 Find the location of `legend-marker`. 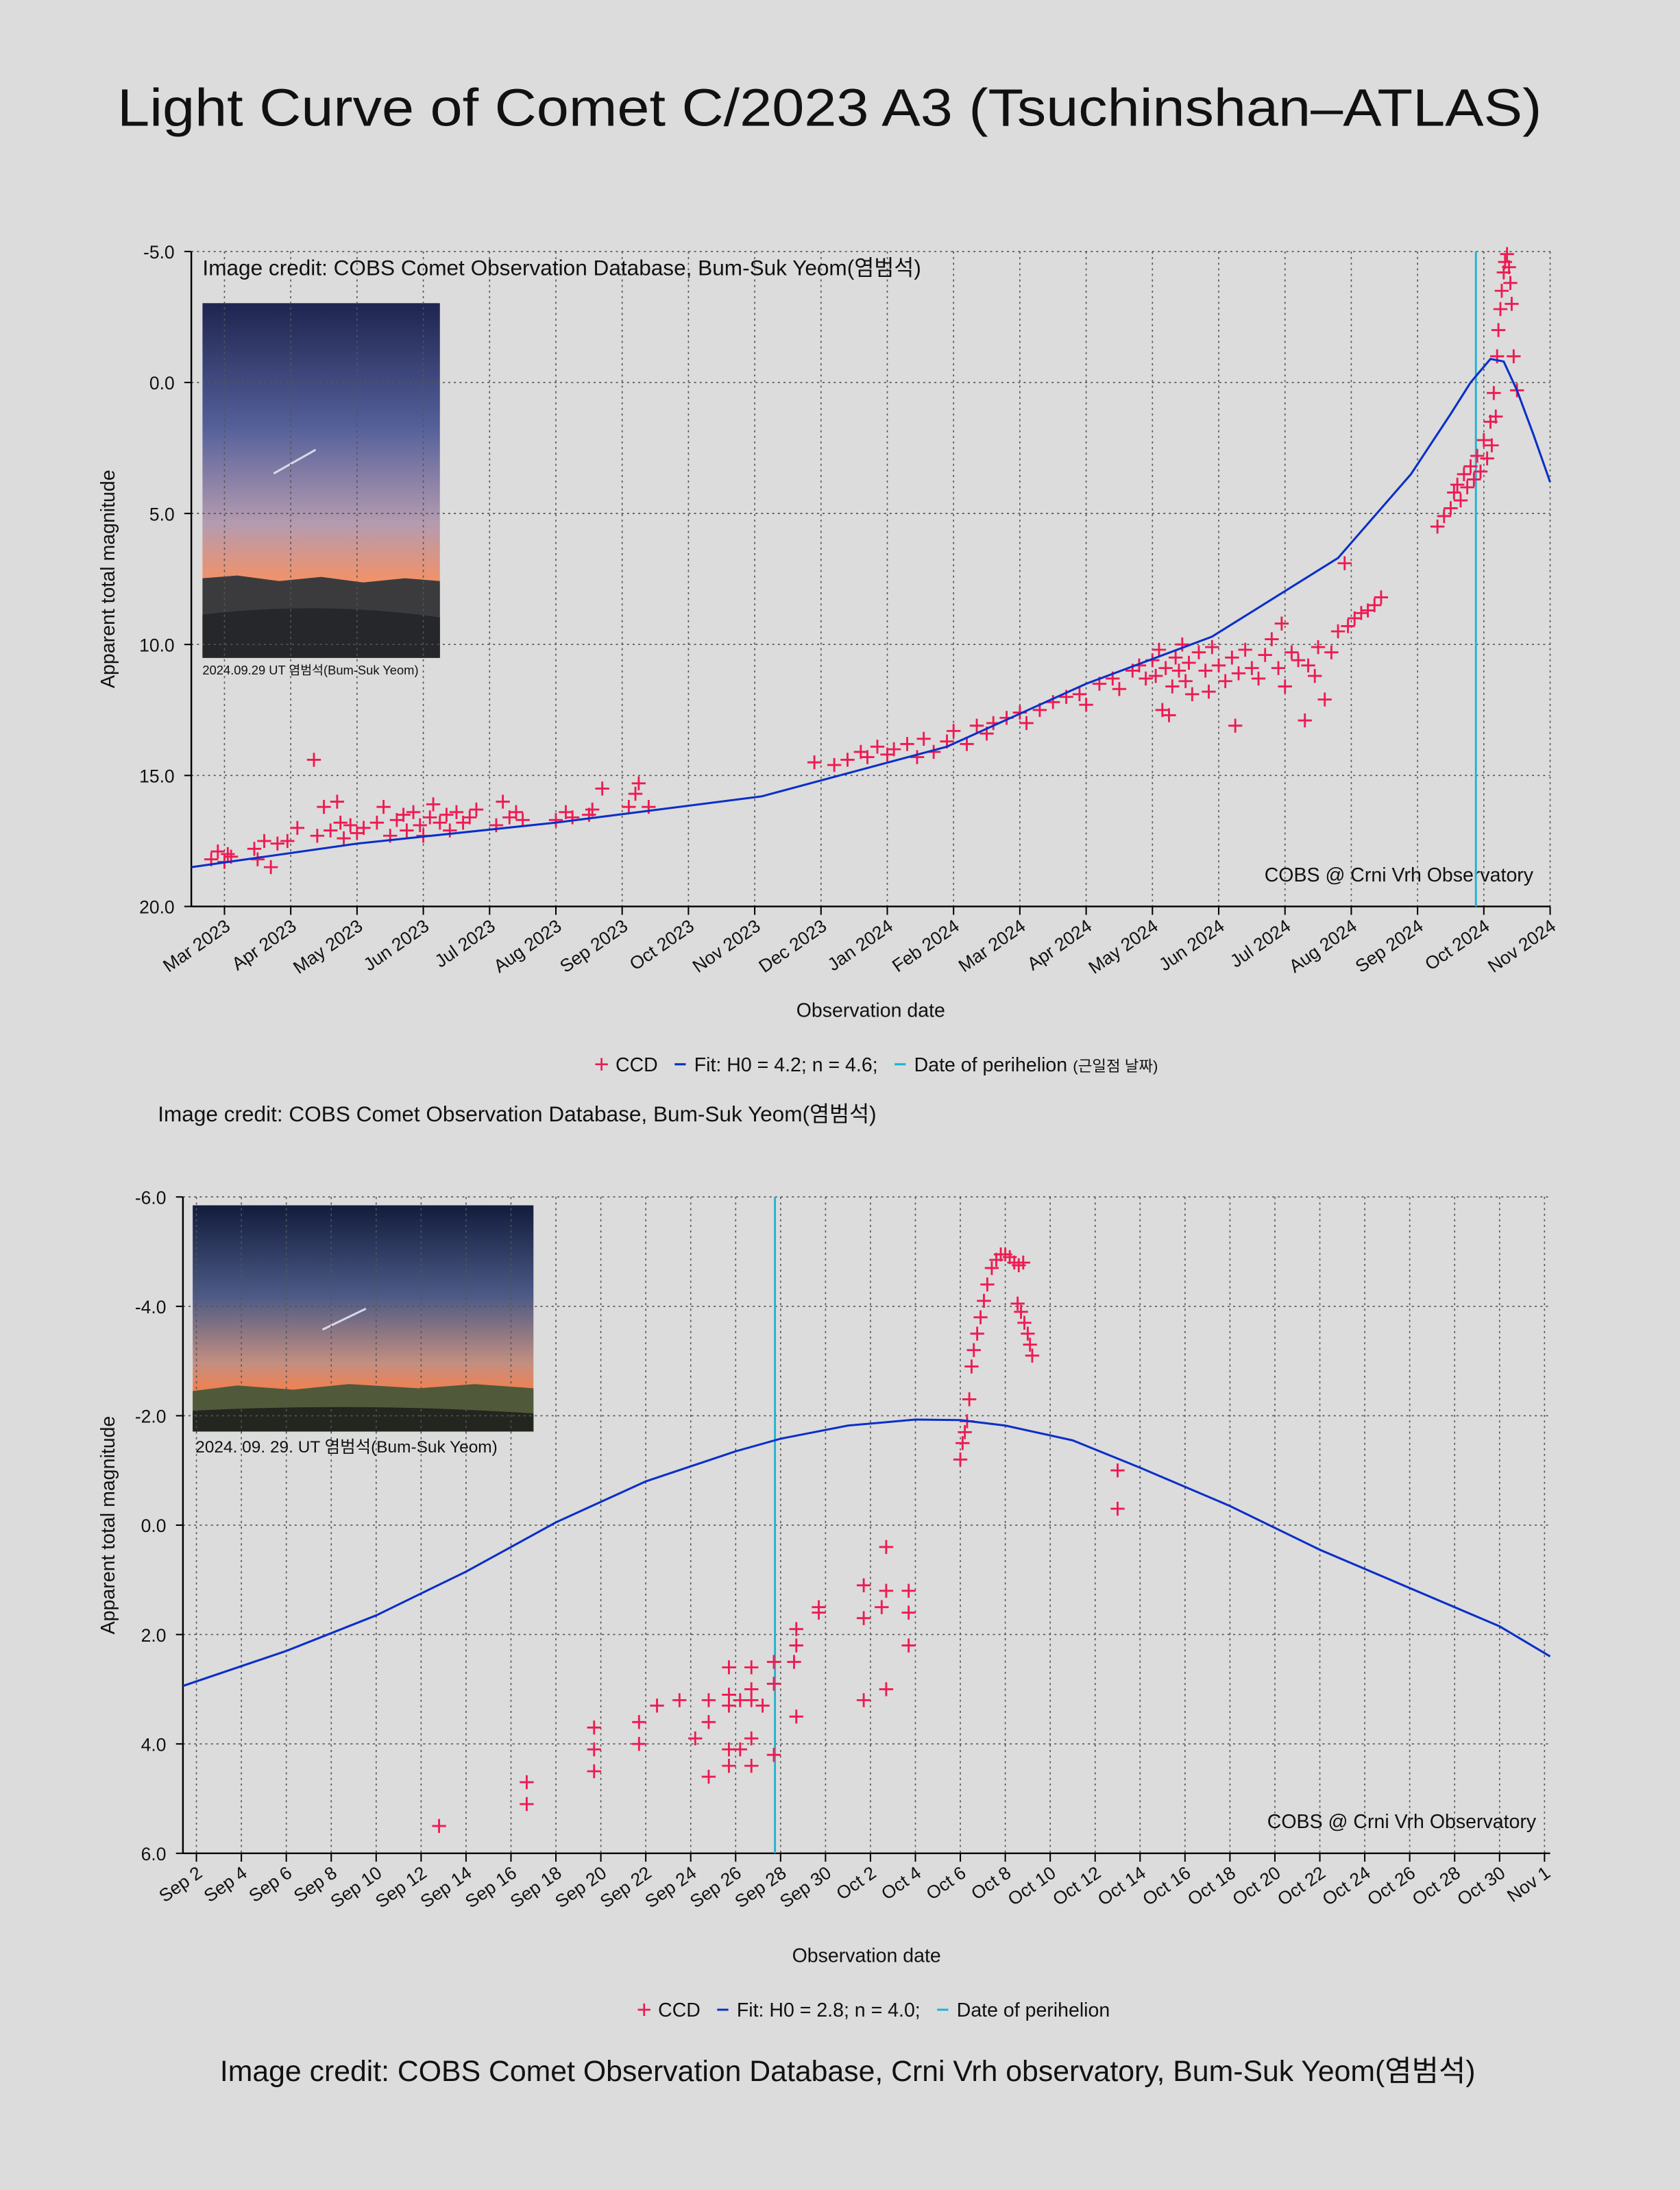

legend-marker is located at coordinates (601, 1064).